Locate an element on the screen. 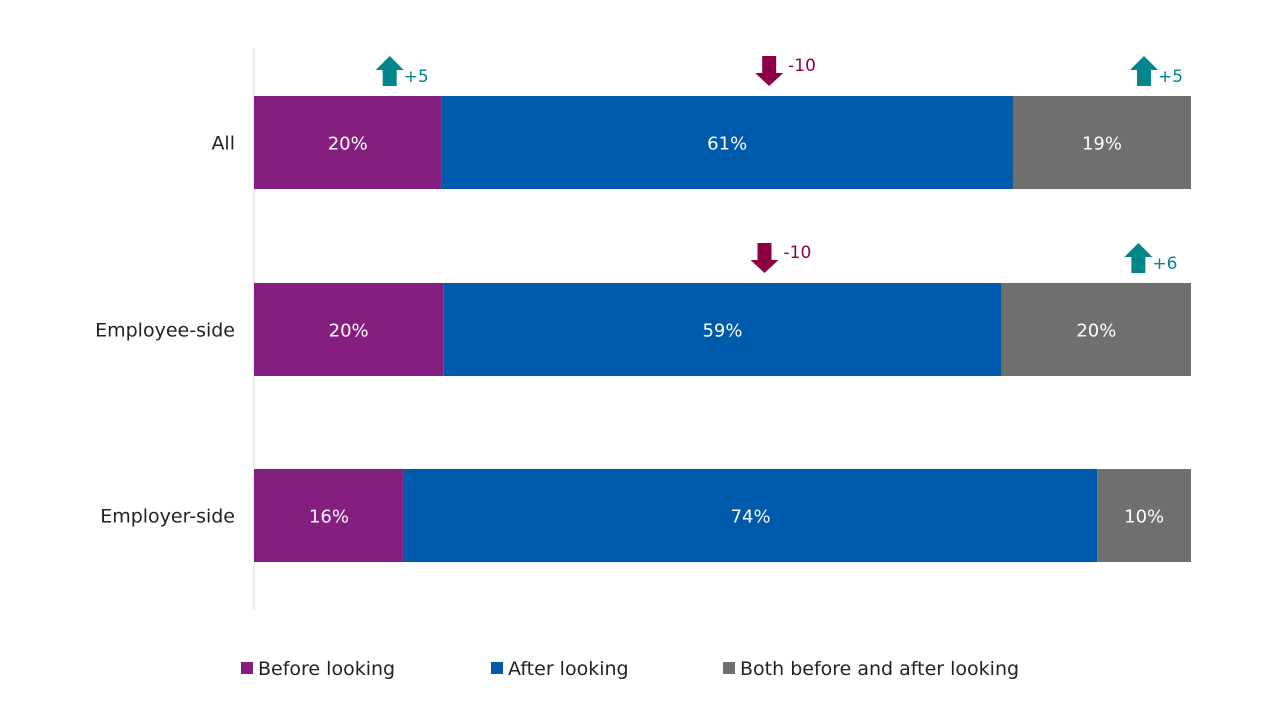 This screenshot has width=1280, height=724. legend-item: Both before and after looking is located at coordinates (871, 669).